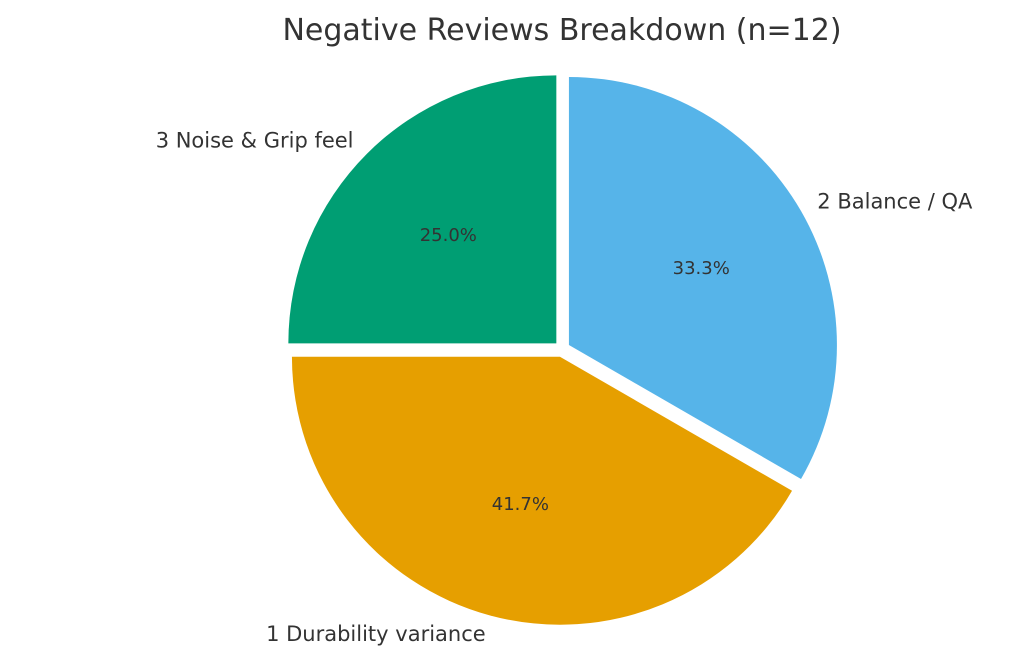 The width and height of the screenshot is (1024, 662). Describe the element at coordinates (895, 202) in the screenshot. I see `pie-category-label: 2 Balance / QA` at that location.